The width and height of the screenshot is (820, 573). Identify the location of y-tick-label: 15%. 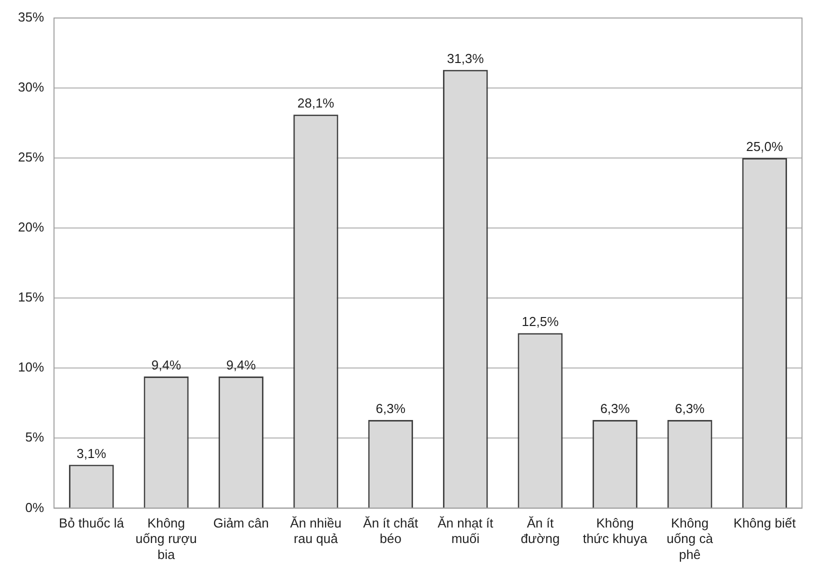
(31, 297).